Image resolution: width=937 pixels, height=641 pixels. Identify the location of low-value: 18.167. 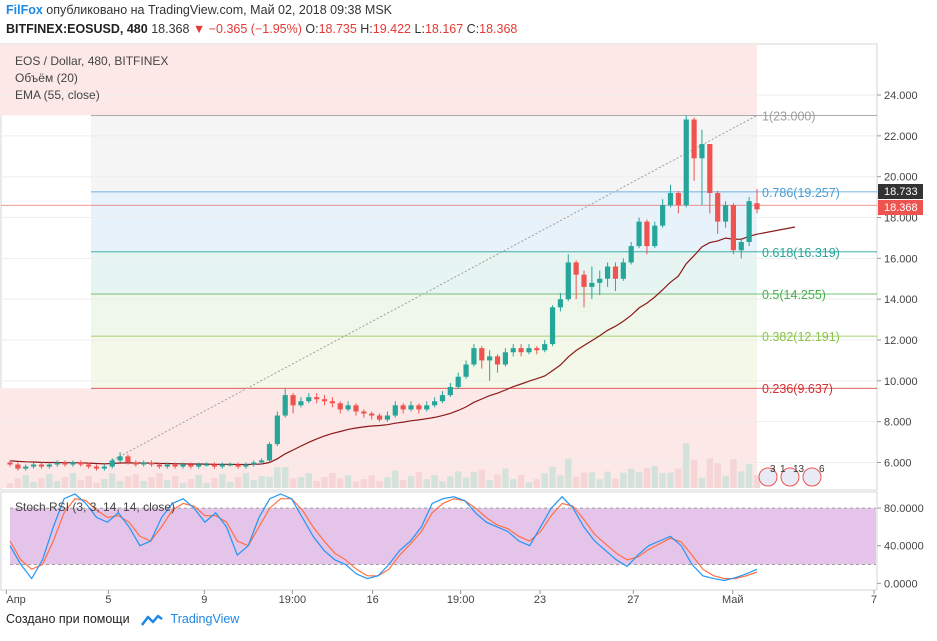
(444, 29).